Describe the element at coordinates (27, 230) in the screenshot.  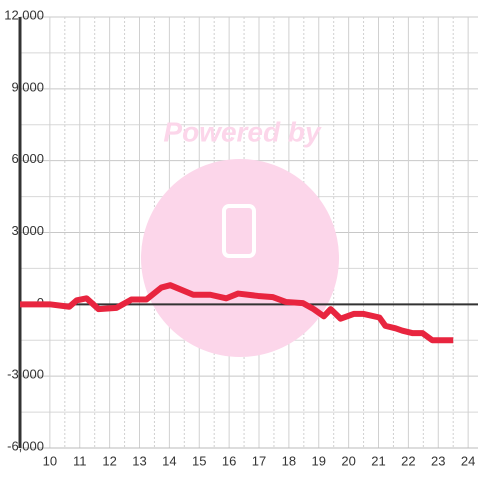
I see `y-tick-label: 3,000` at that location.